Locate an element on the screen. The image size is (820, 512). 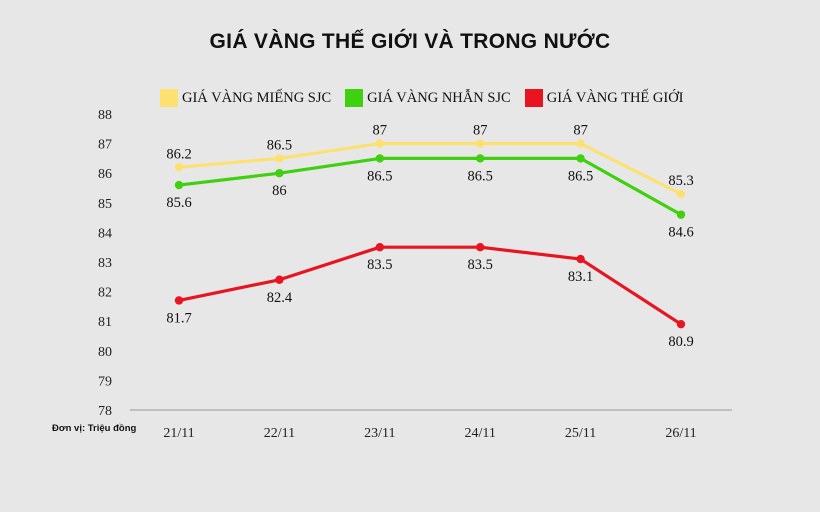
data-label: 80.9 is located at coordinates (680, 342).